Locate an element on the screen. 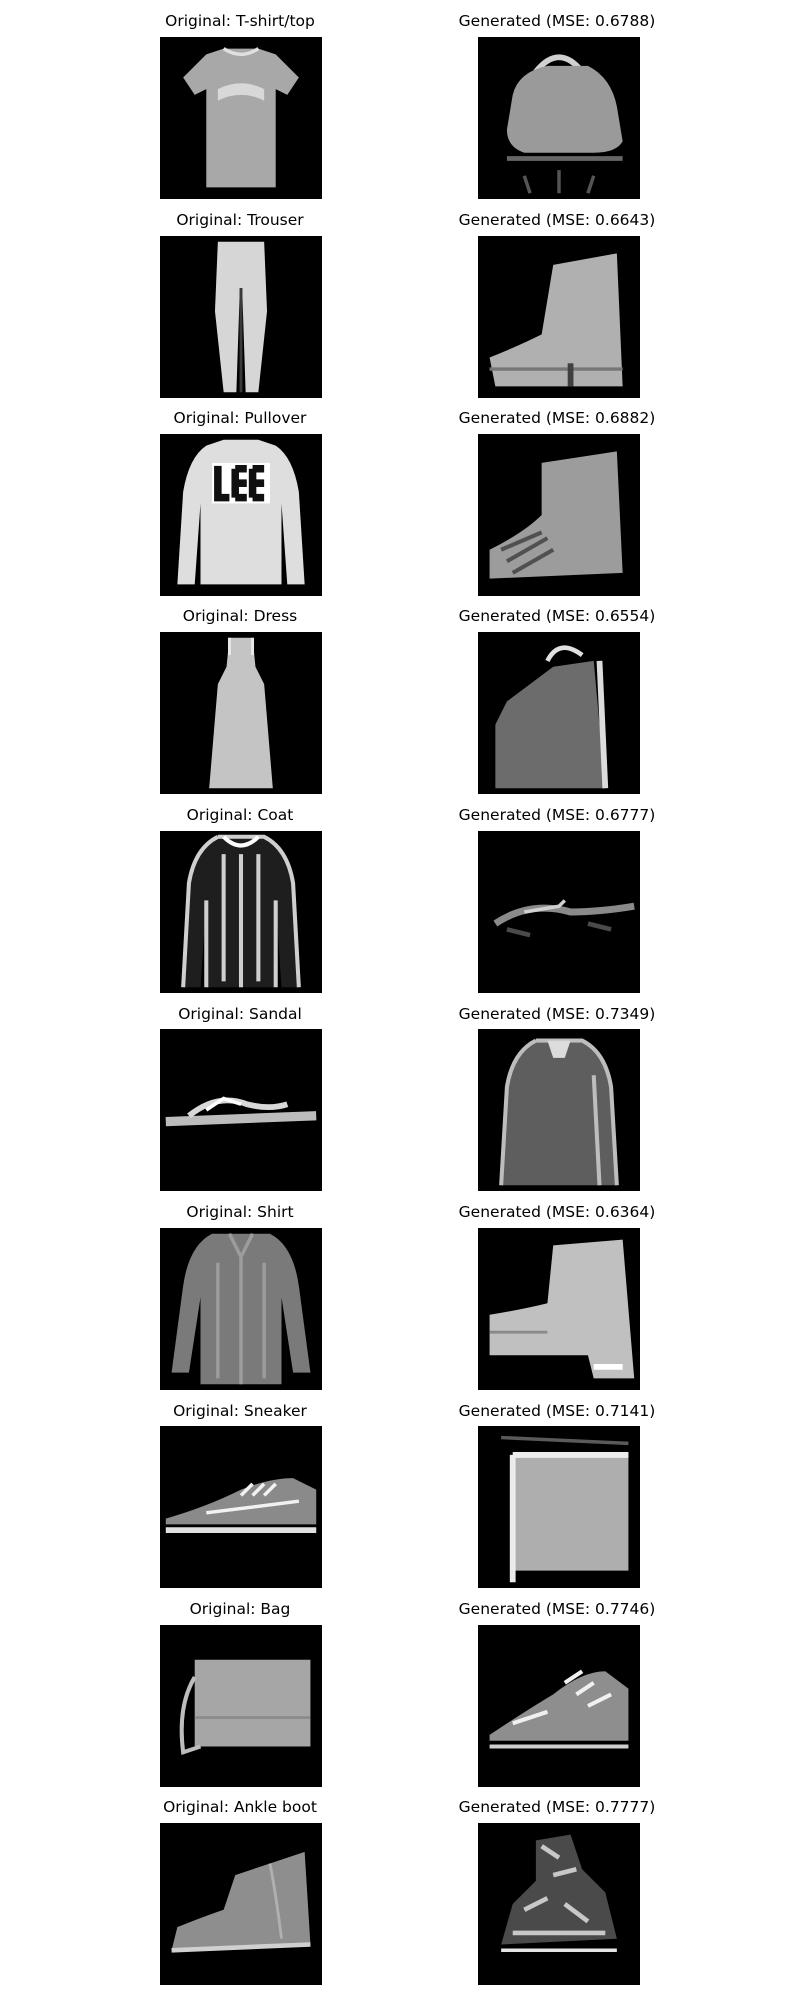 The image size is (800, 2000). generated-sandal-image is located at coordinates (564, 918).